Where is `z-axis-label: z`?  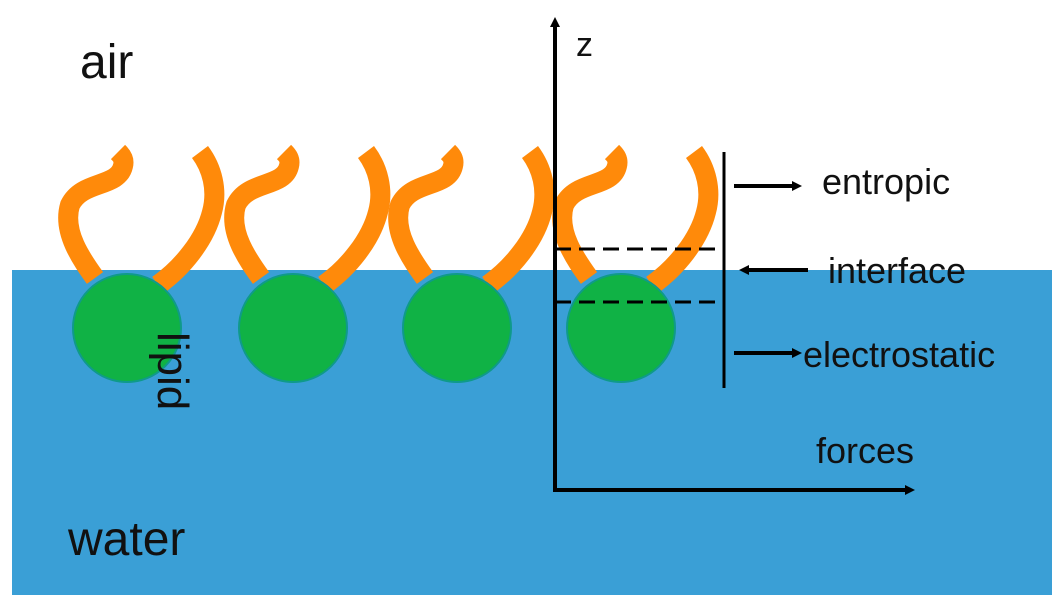 z-axis-label: z is located at coordinates (584, 45).